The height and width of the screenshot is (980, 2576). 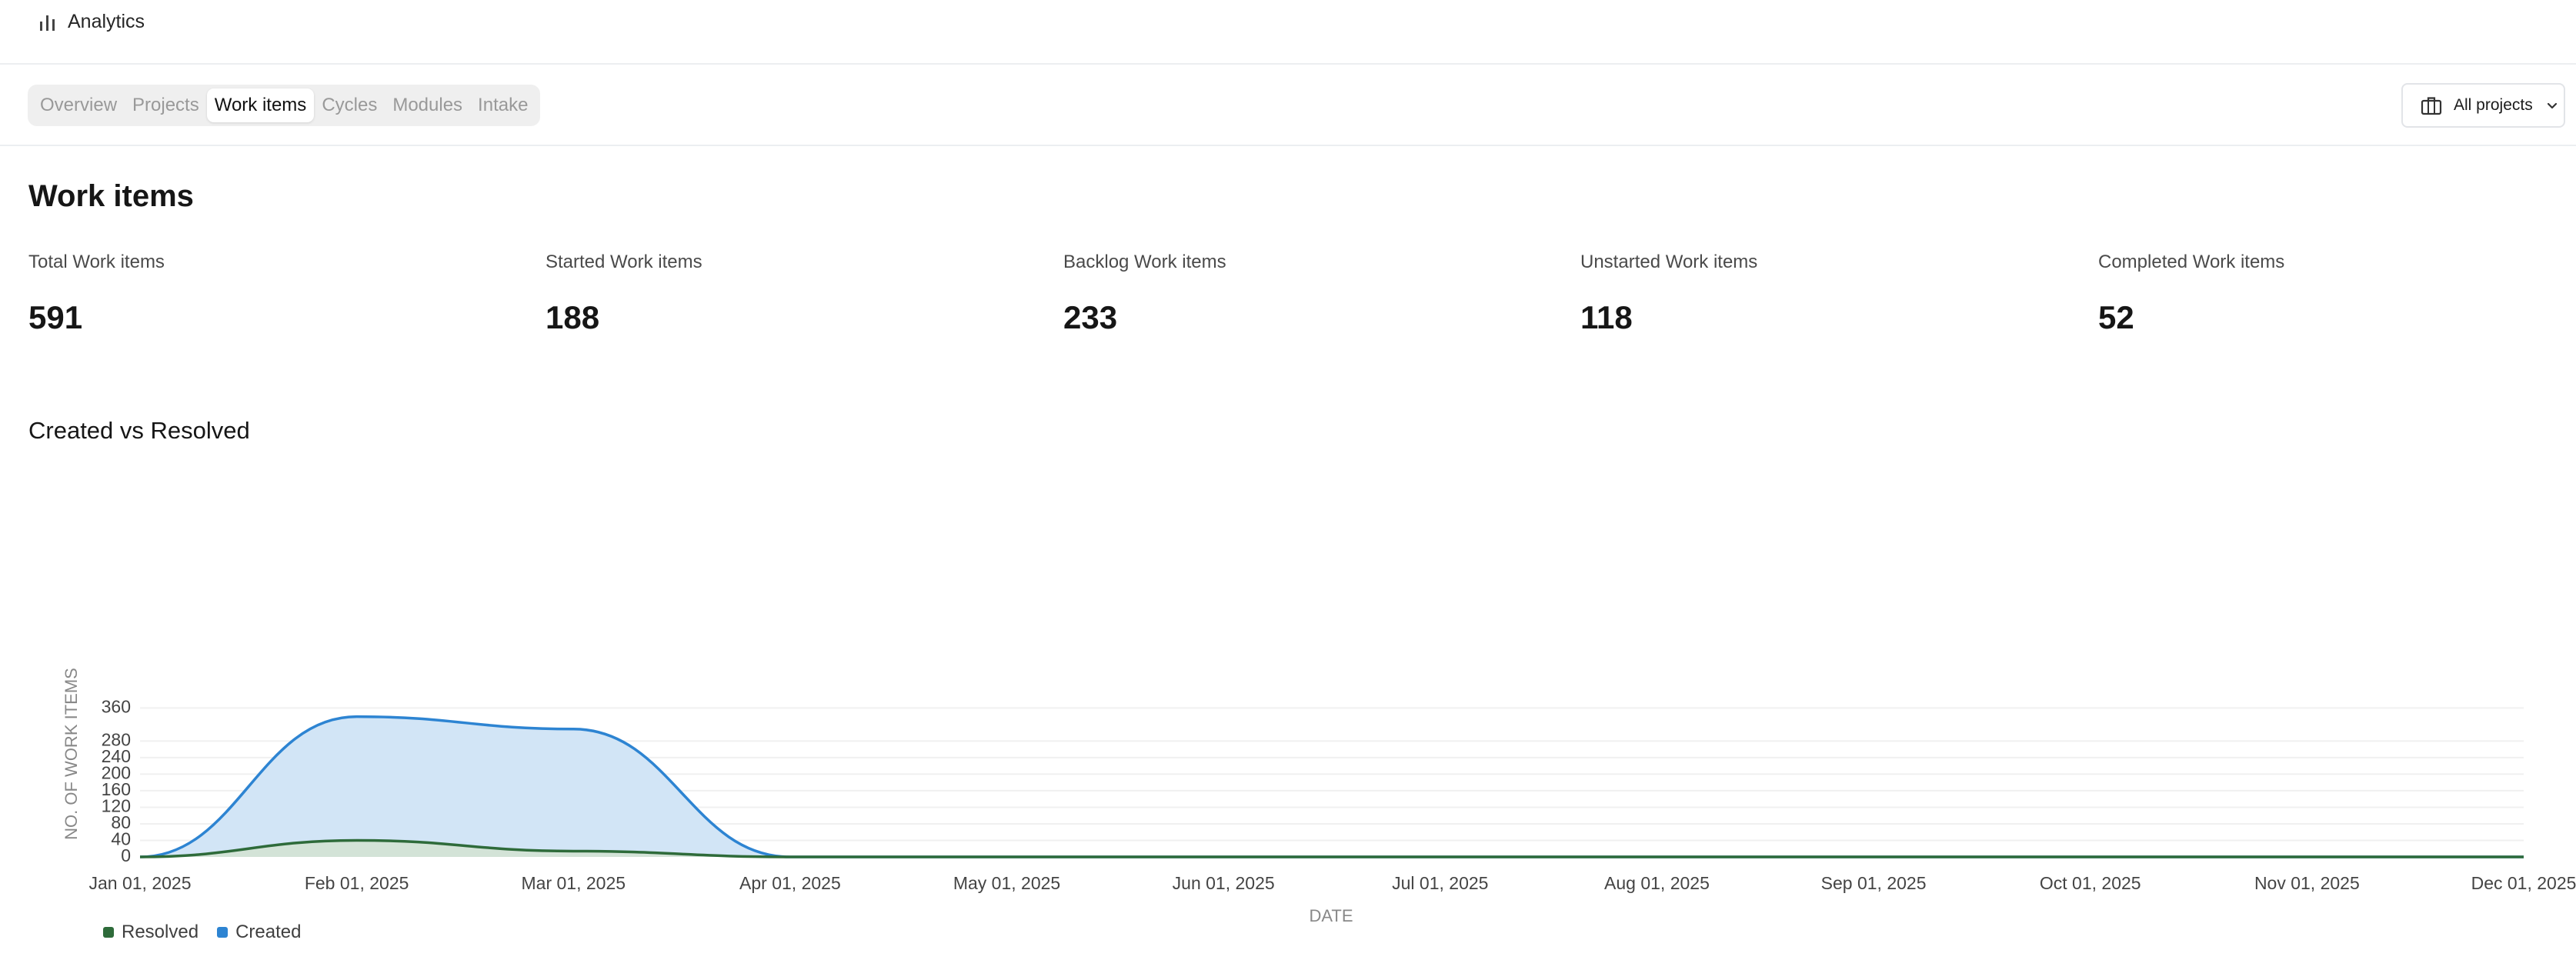 I want to click on y-tick-label: 160, so click(x=116, y=789).